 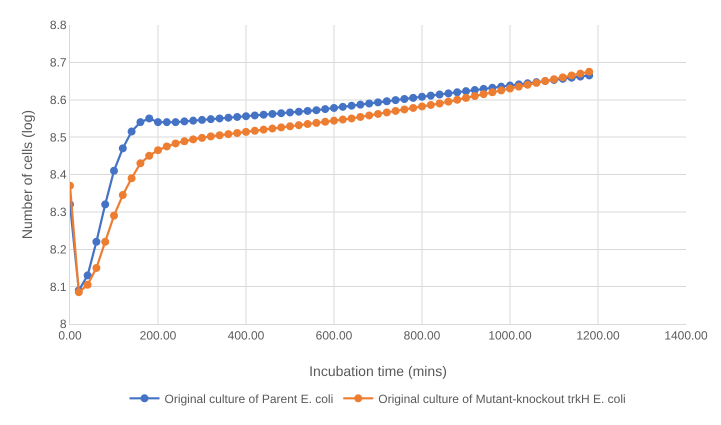 I want to click on y-tick-label: 8.5, so click(x=58, y=137).